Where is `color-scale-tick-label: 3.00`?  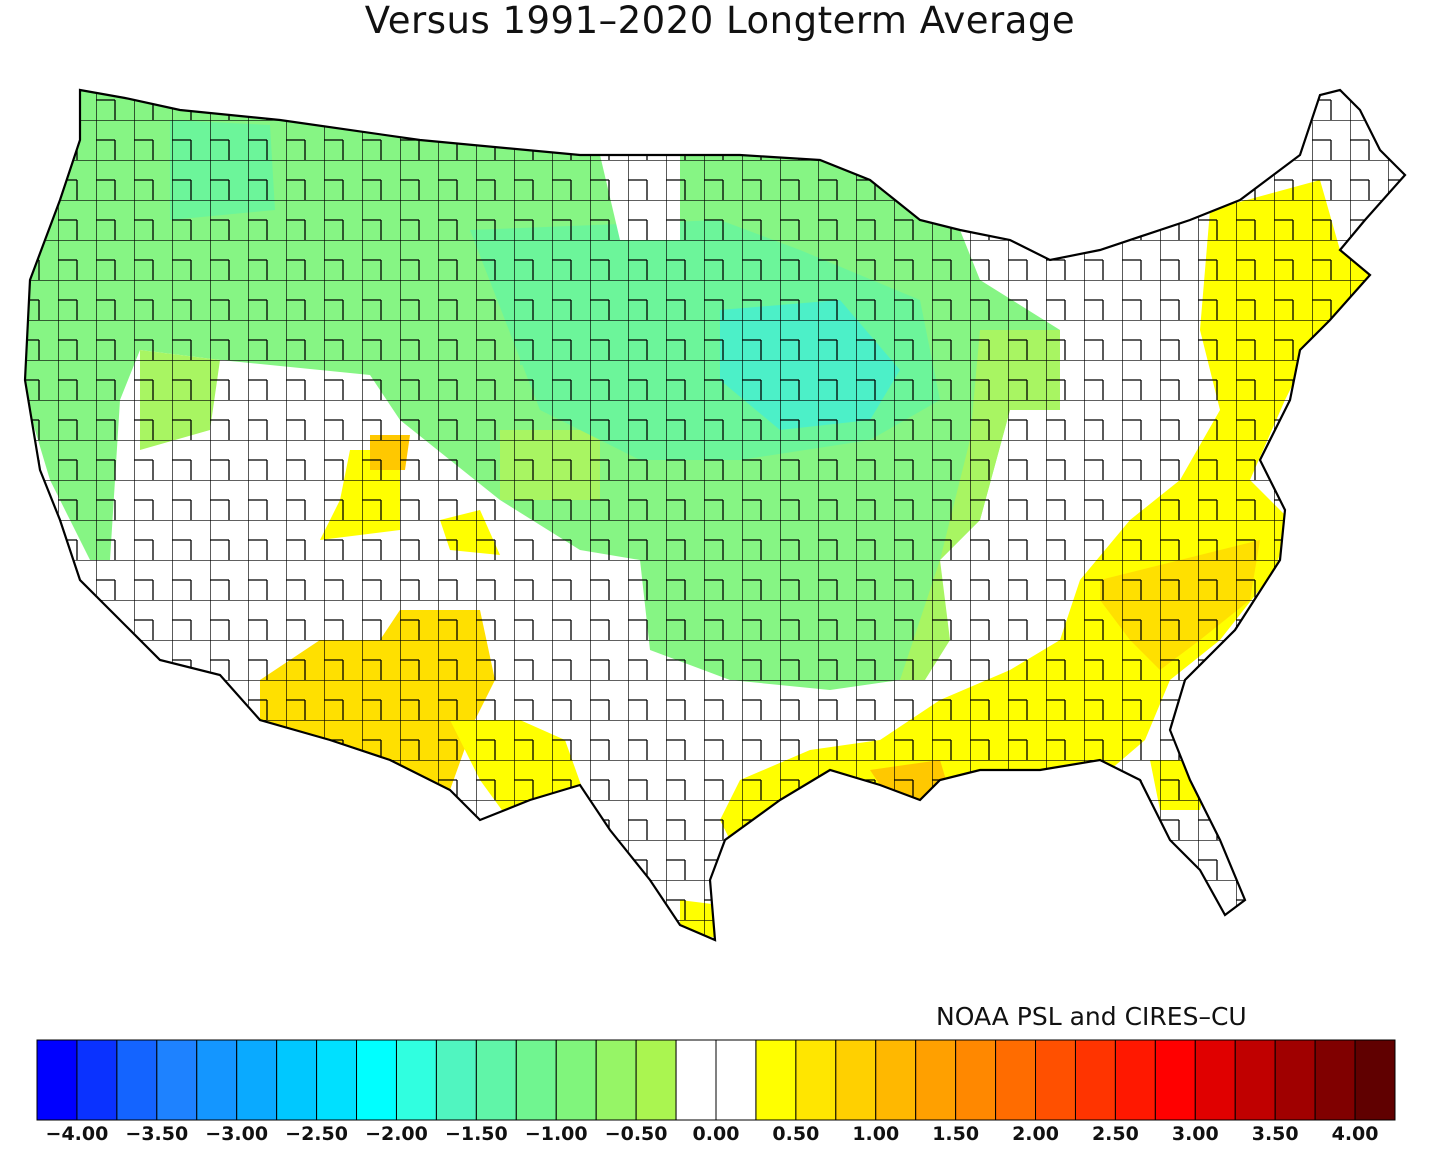
color-scale-tick-label: 3.00 is located at coordinates (1195, 1134).